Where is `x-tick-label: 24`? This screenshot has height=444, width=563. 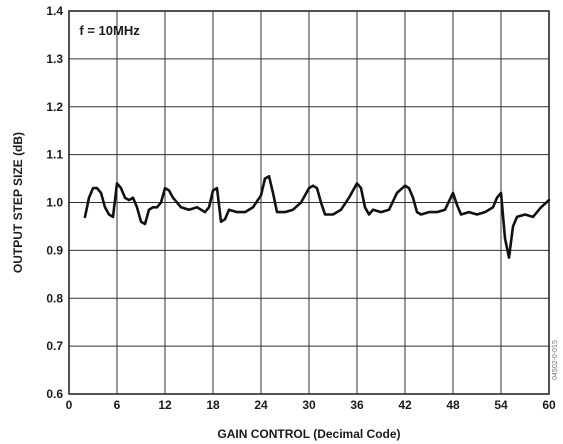 x-tick-label: 24 is located at coordinates (261, 405).